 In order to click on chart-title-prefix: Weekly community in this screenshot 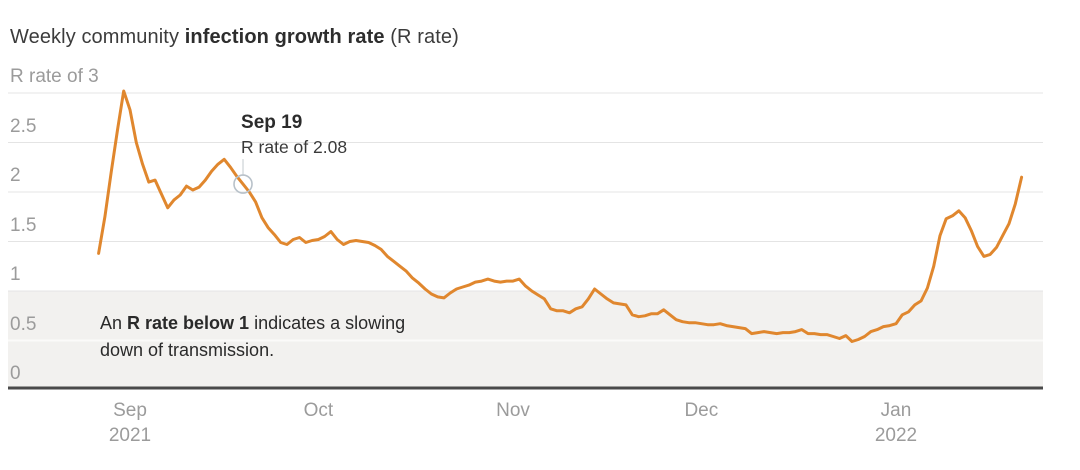, I will do `click(97, 37)`.